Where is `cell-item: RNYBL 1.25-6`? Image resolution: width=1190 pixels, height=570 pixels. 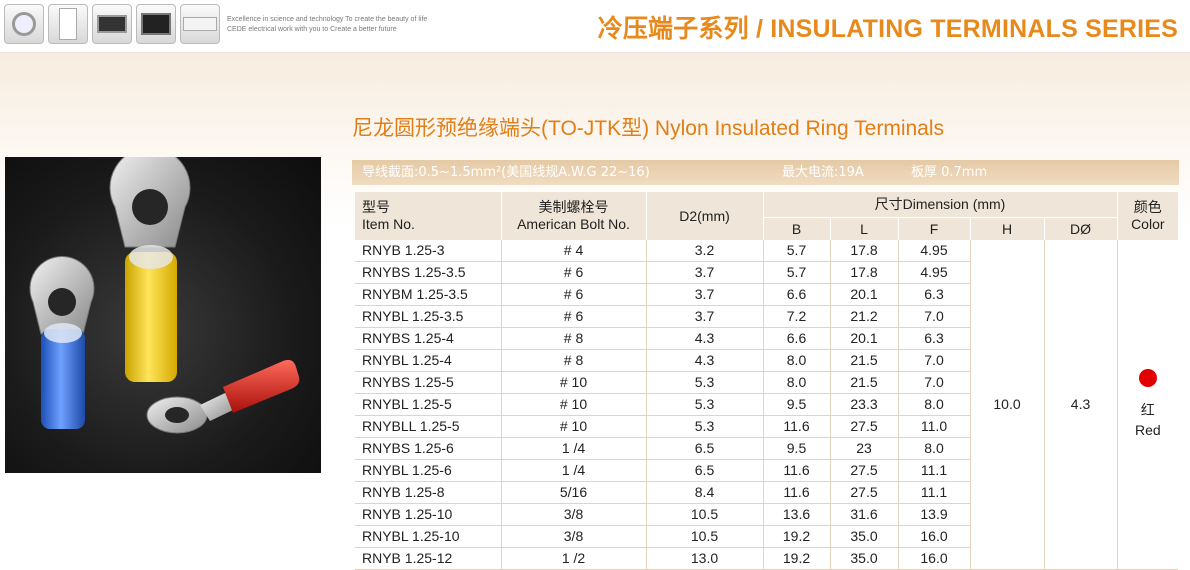
cell-item: RNYBL 1.25-6 is located at coordinates (428, 470).